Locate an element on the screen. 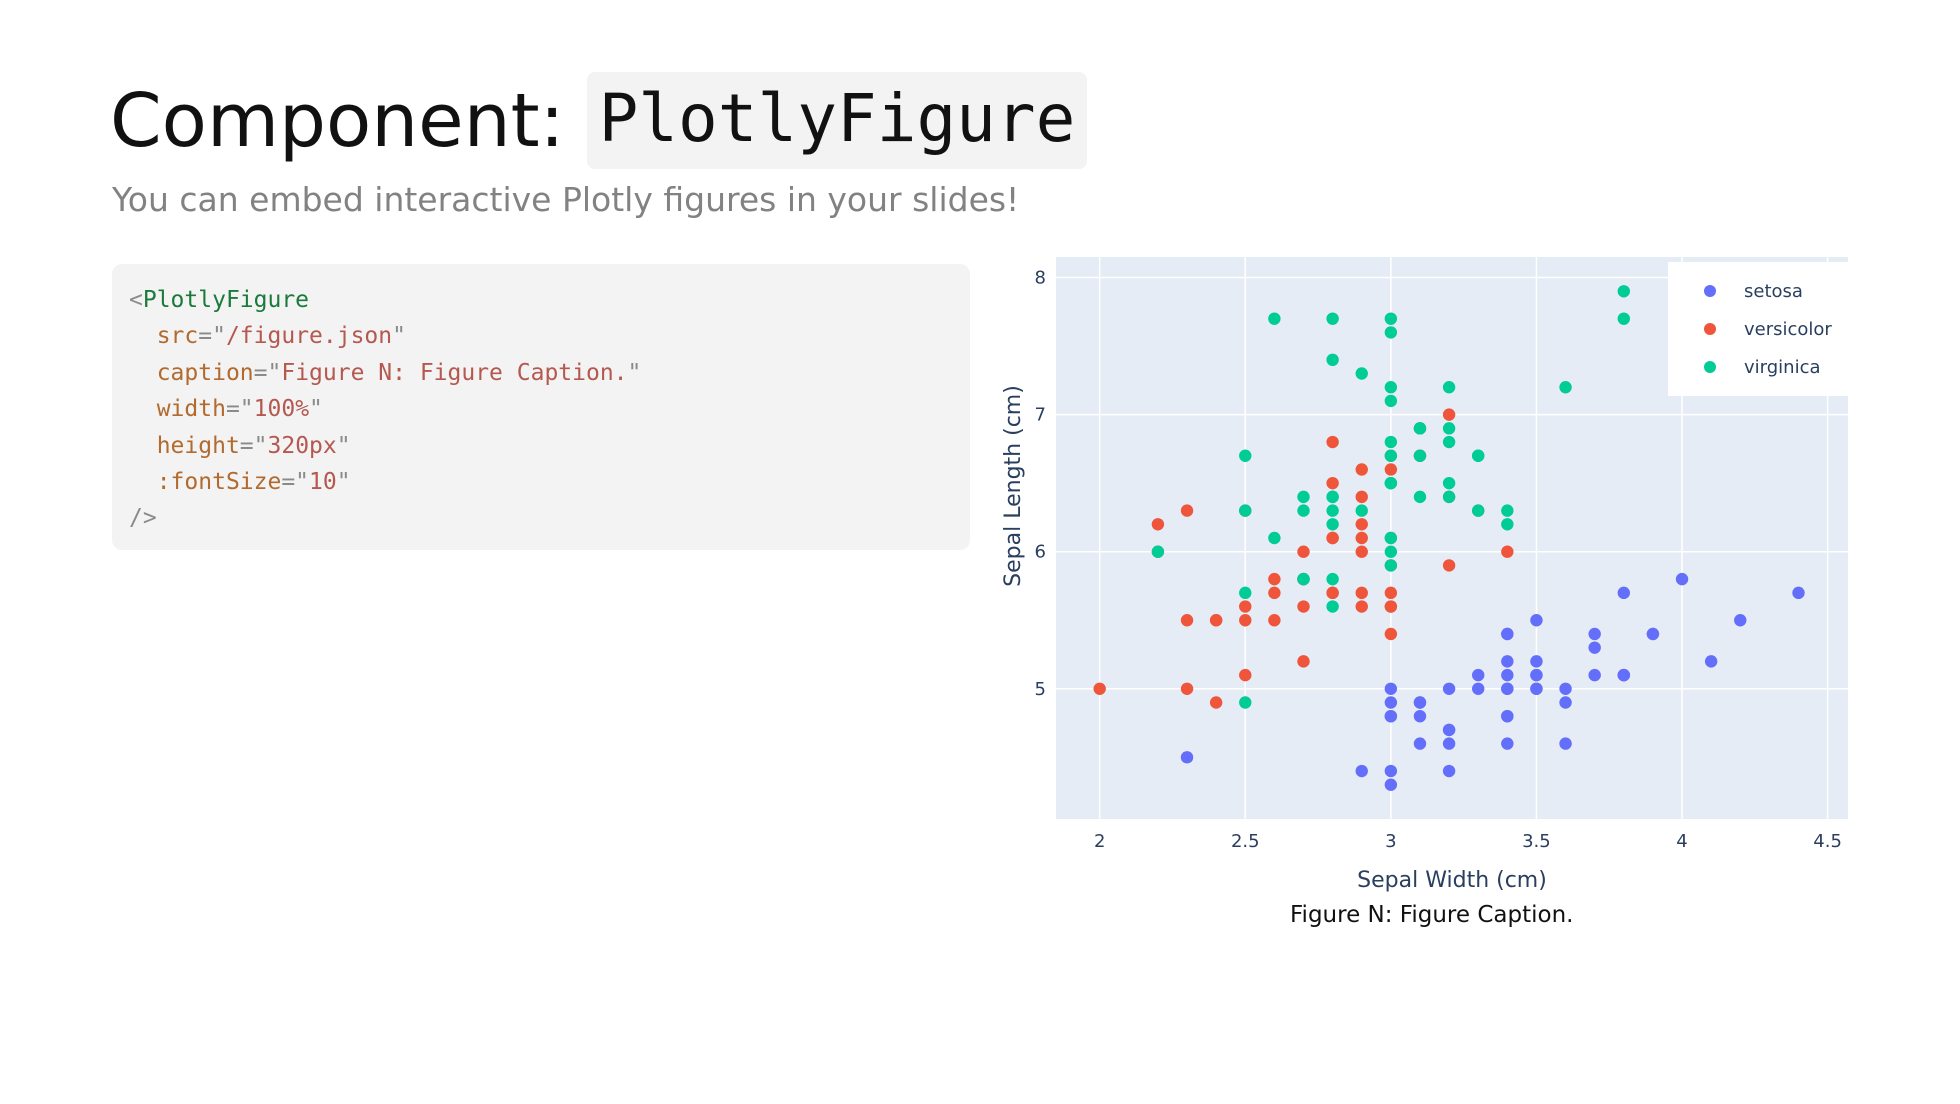 The image size is (1960, 1104). legend-item-setosa: setosa is located at coordinates (1735, 291).